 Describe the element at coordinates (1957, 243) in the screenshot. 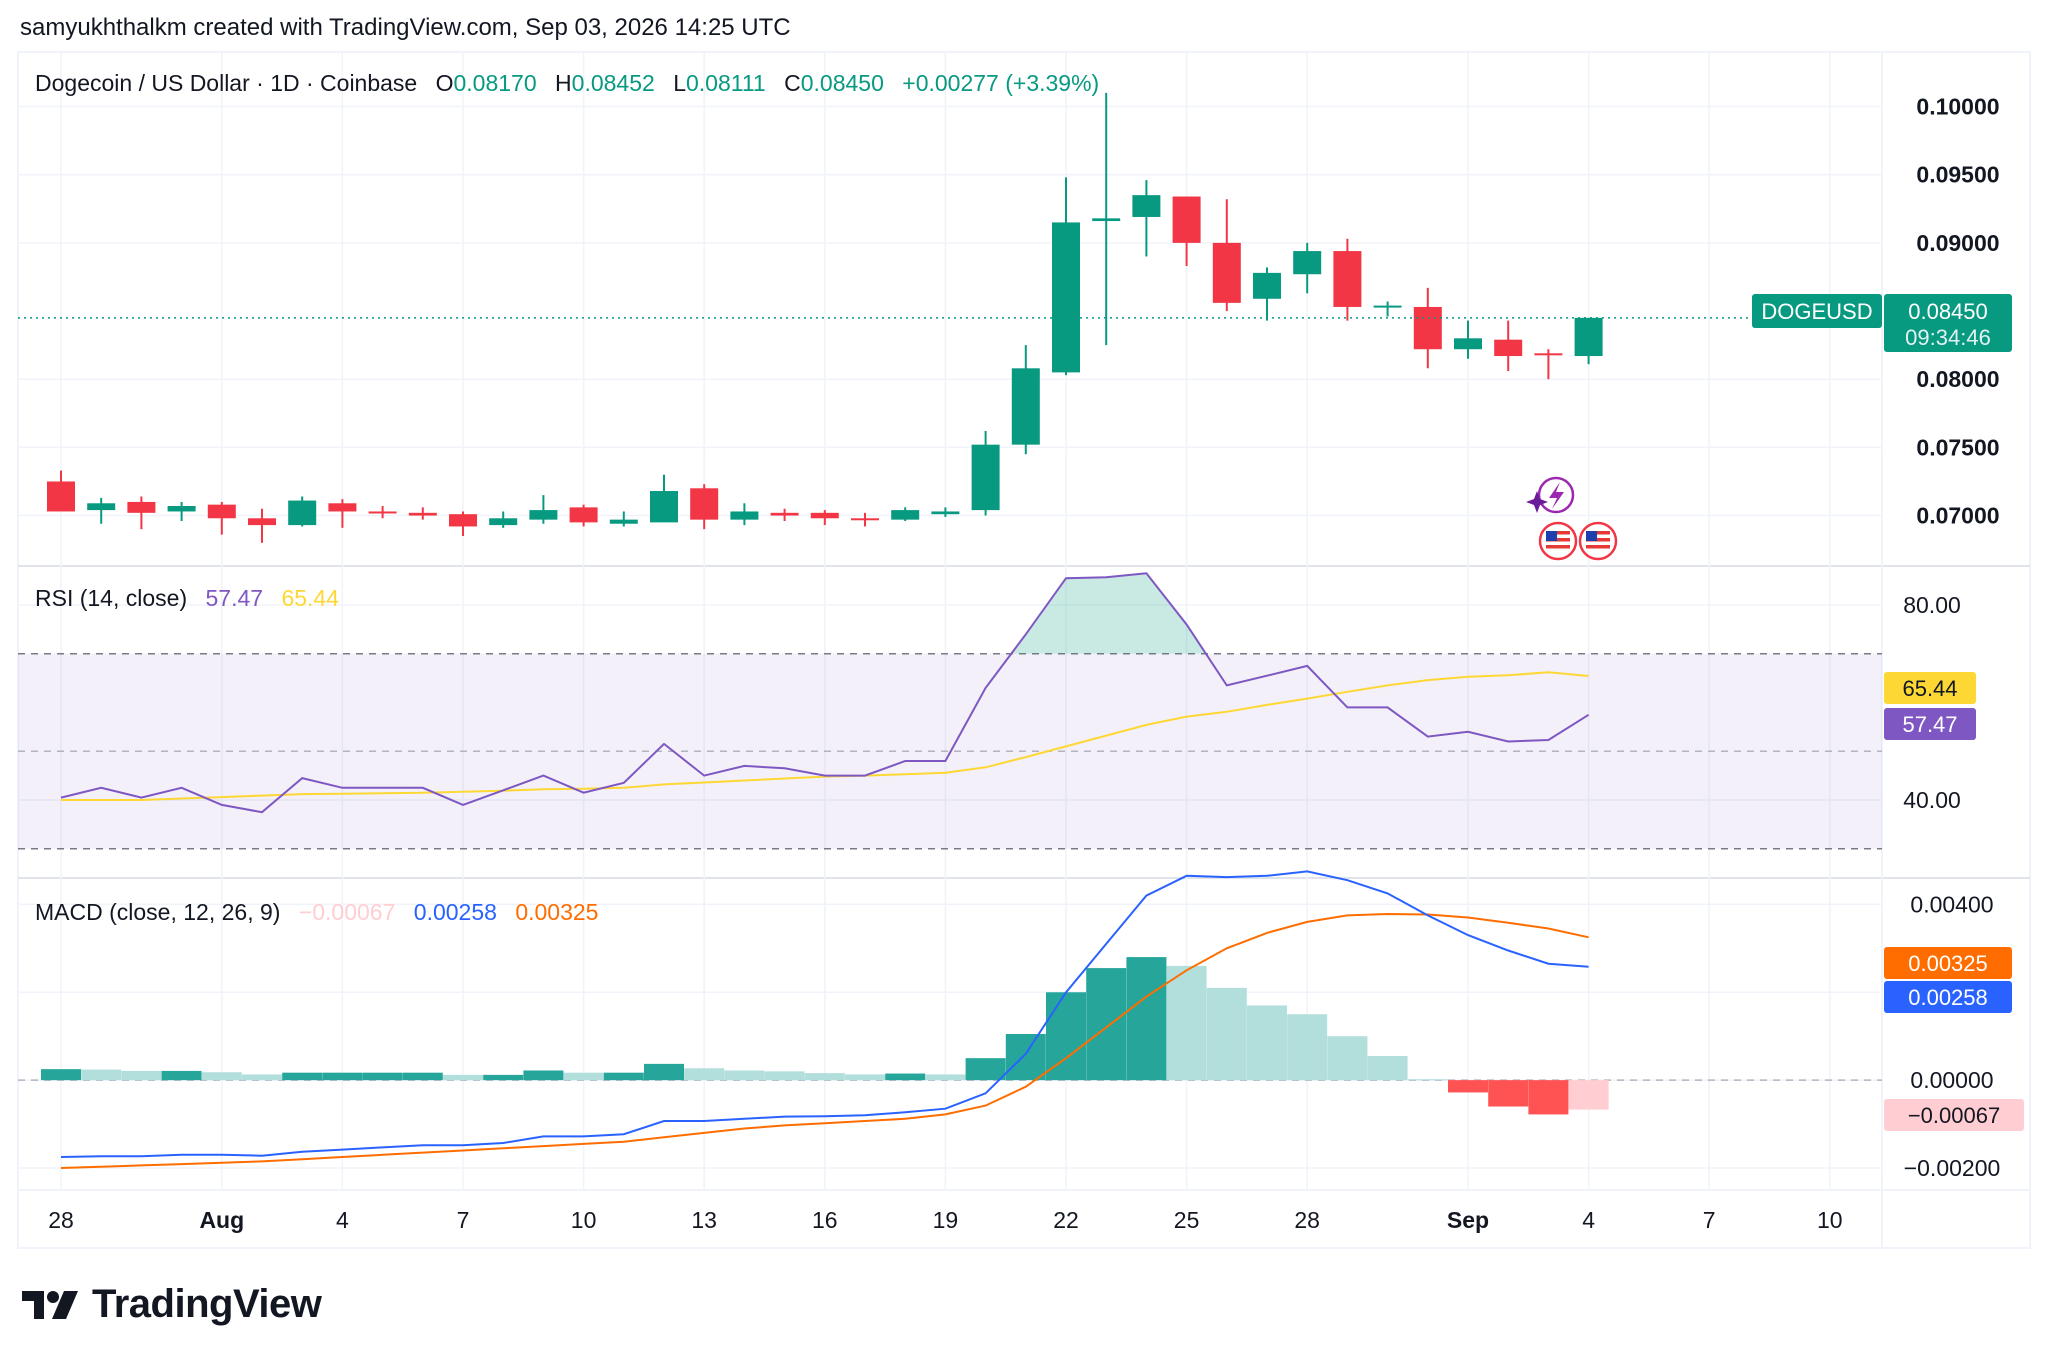

I see `price-tick-label: 0.09000` at that location.